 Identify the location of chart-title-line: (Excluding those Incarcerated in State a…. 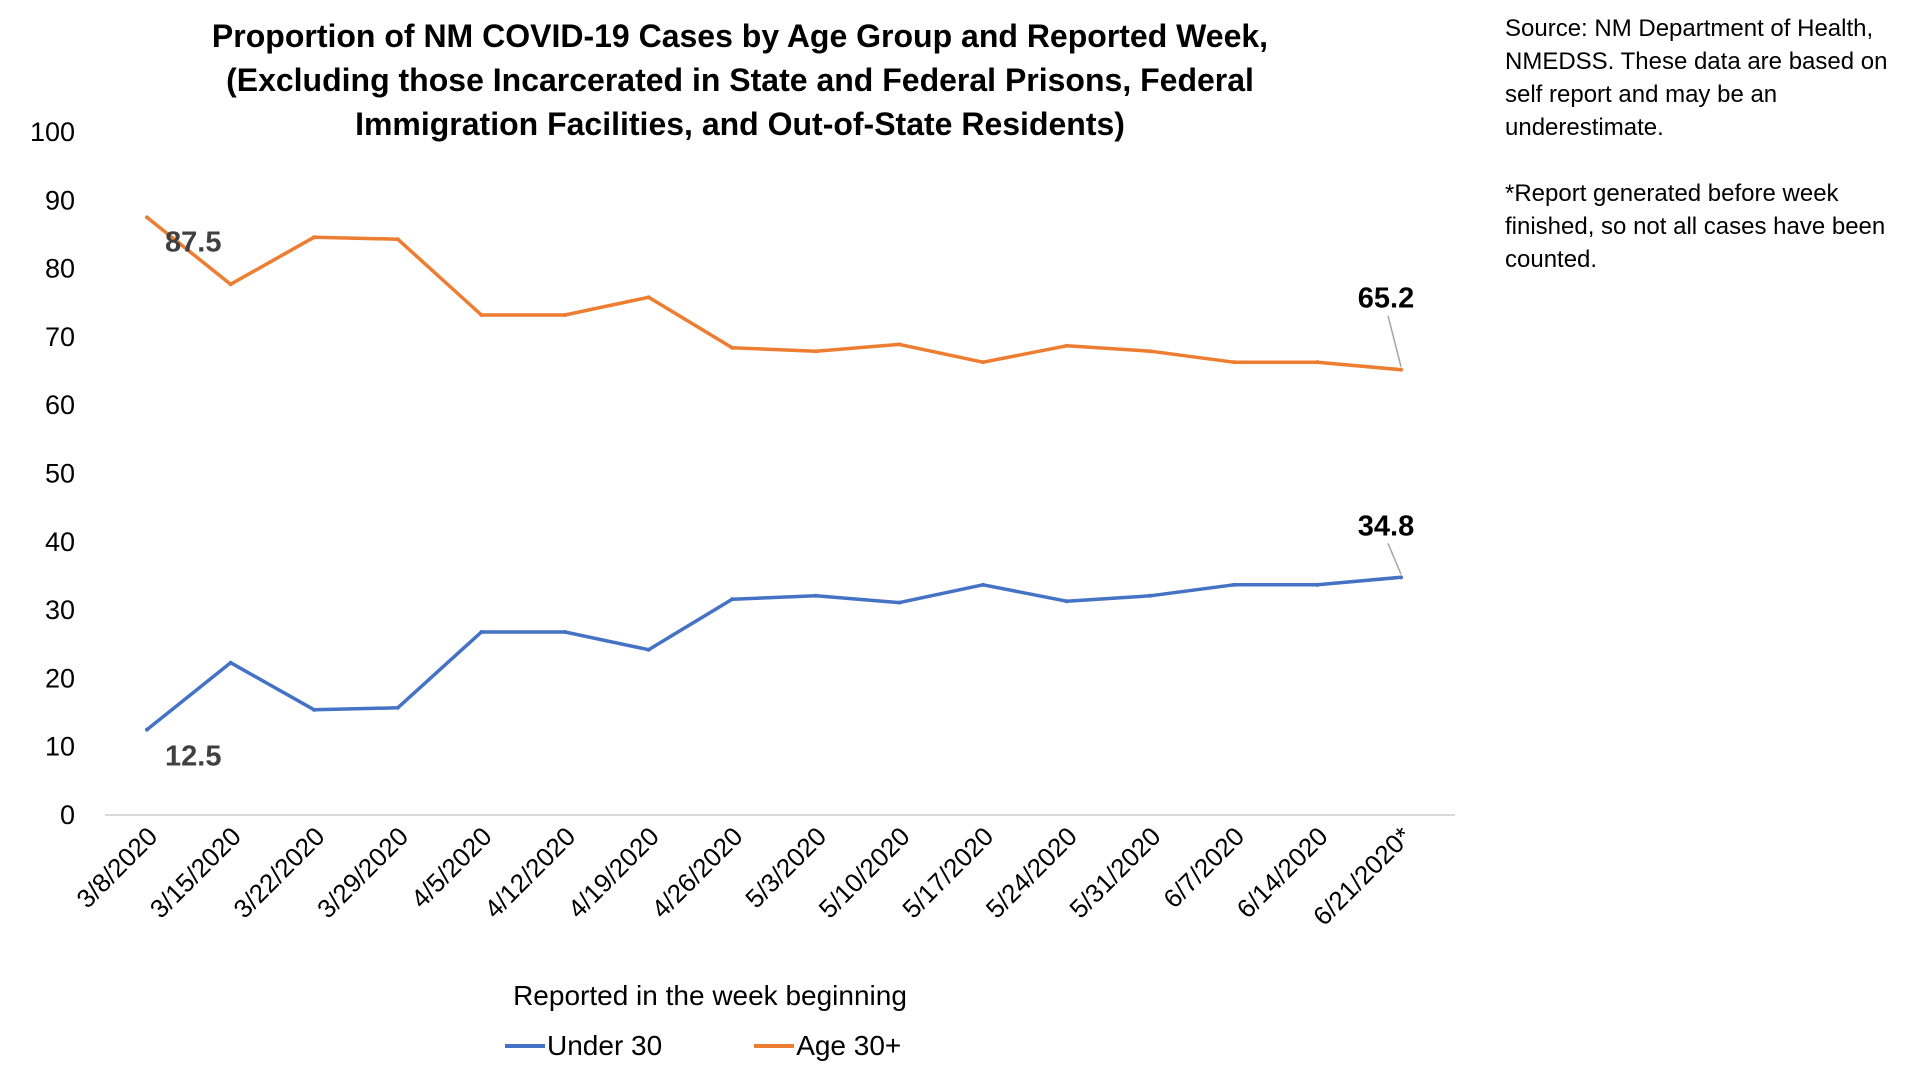
(740, 80).